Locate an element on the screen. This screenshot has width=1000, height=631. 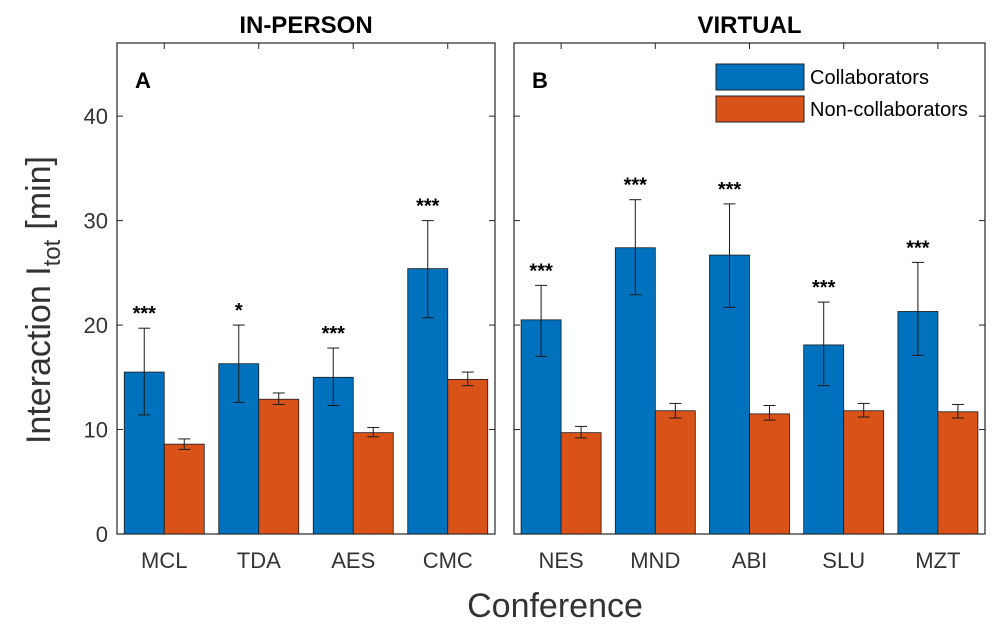
x-tick-label: MZT is located at coordinates (937, 560).